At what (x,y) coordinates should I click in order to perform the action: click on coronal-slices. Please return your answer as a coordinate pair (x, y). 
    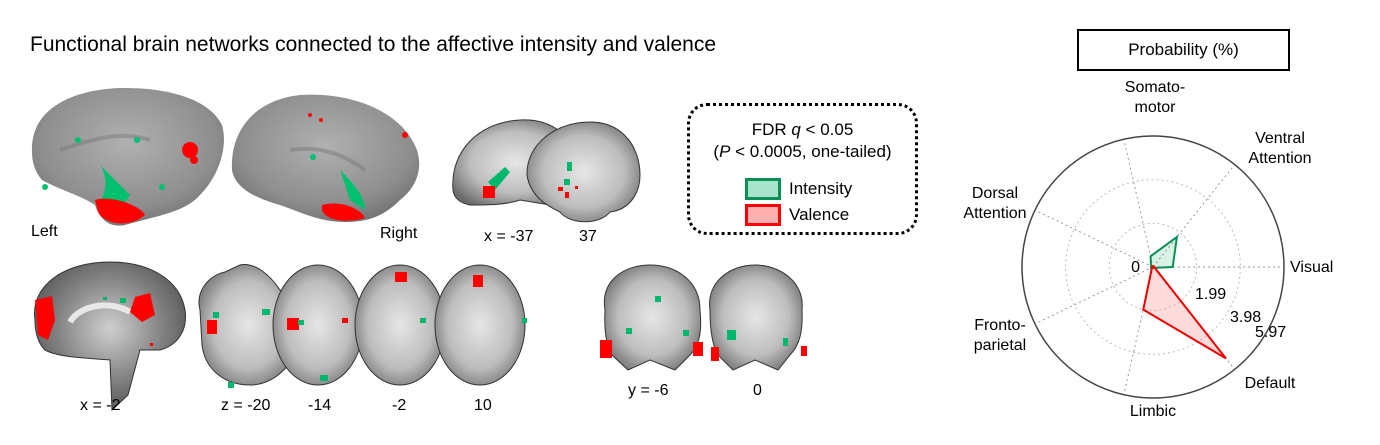
    Looking at the image, I should click on (703, 317).